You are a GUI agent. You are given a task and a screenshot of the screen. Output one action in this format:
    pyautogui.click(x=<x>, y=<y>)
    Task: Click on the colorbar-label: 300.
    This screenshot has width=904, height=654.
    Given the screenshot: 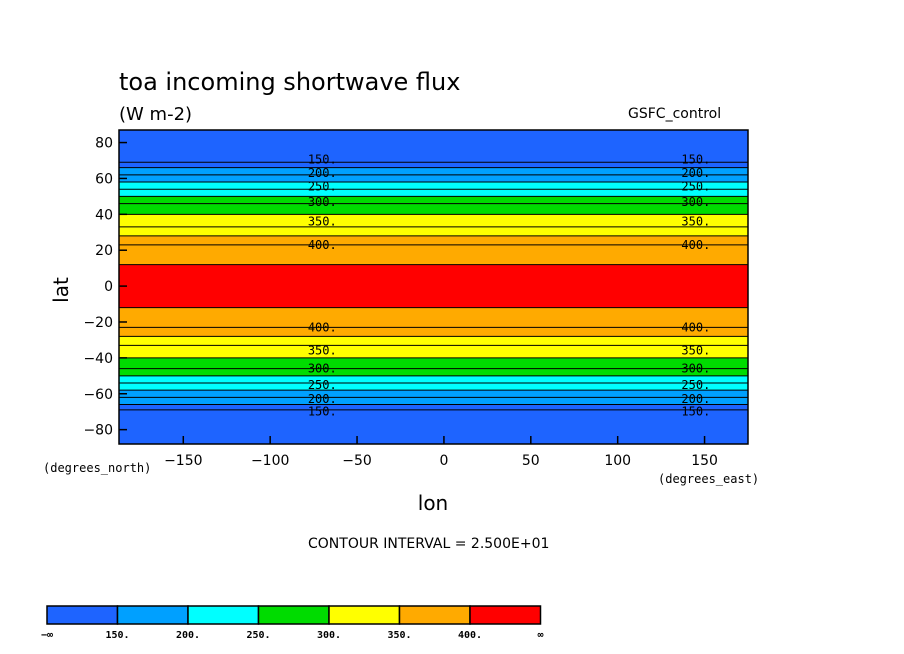 What is the action you would take?
    pyautogui.click(x=329, y=635)
    